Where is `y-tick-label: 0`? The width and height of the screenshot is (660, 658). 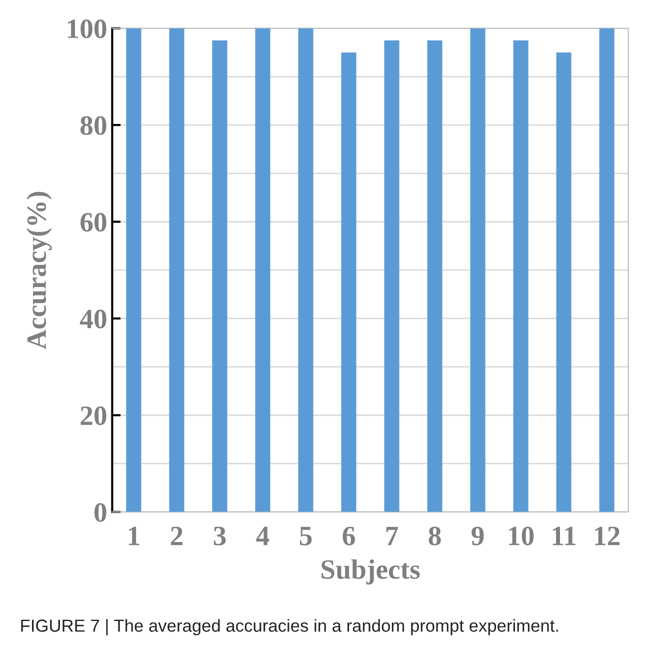 y-tick-label: 0 is located at coordinates (100, 512).